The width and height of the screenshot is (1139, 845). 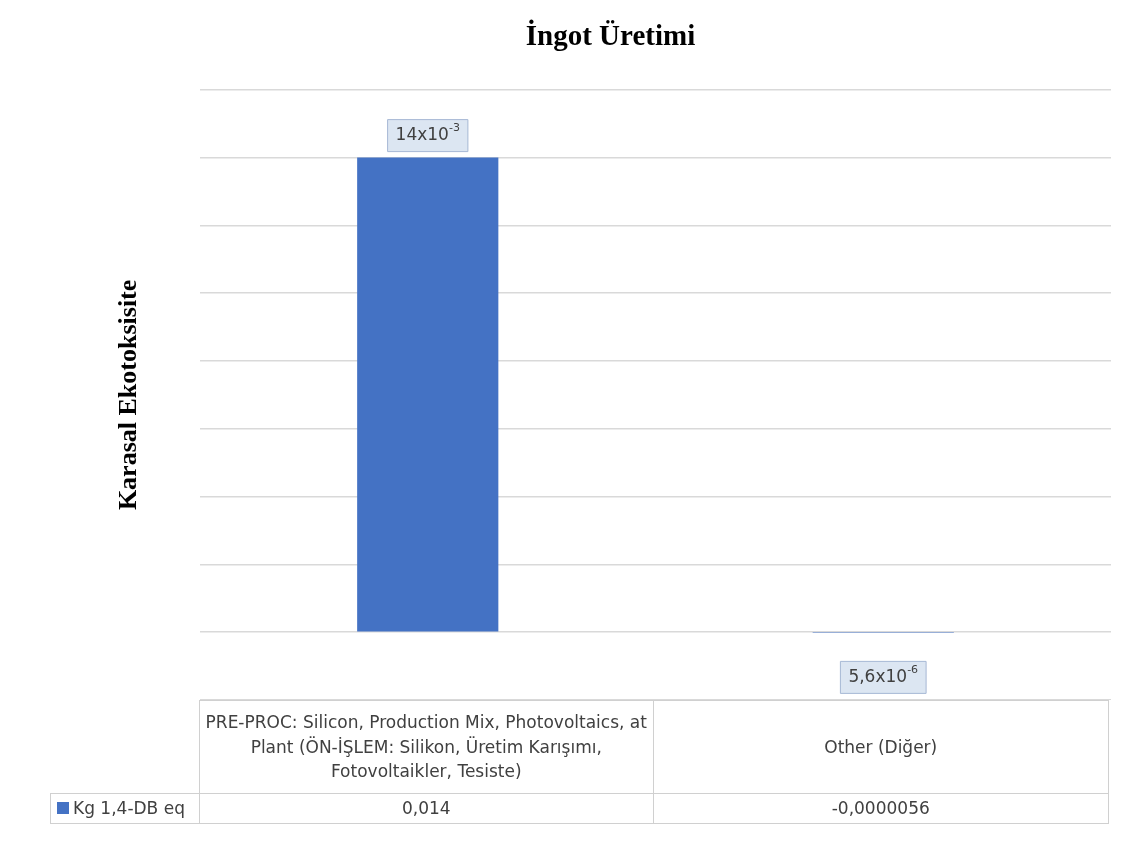 I want to click on x-tick-label: PRE-PROC: Silicon, Production Mix, Photovoltaics, at Plant (ÖN-İŞLEM: Silikon, Üretim Karışımı, Fotovoltaikler, Tesiste), so click(x=426, y=747).